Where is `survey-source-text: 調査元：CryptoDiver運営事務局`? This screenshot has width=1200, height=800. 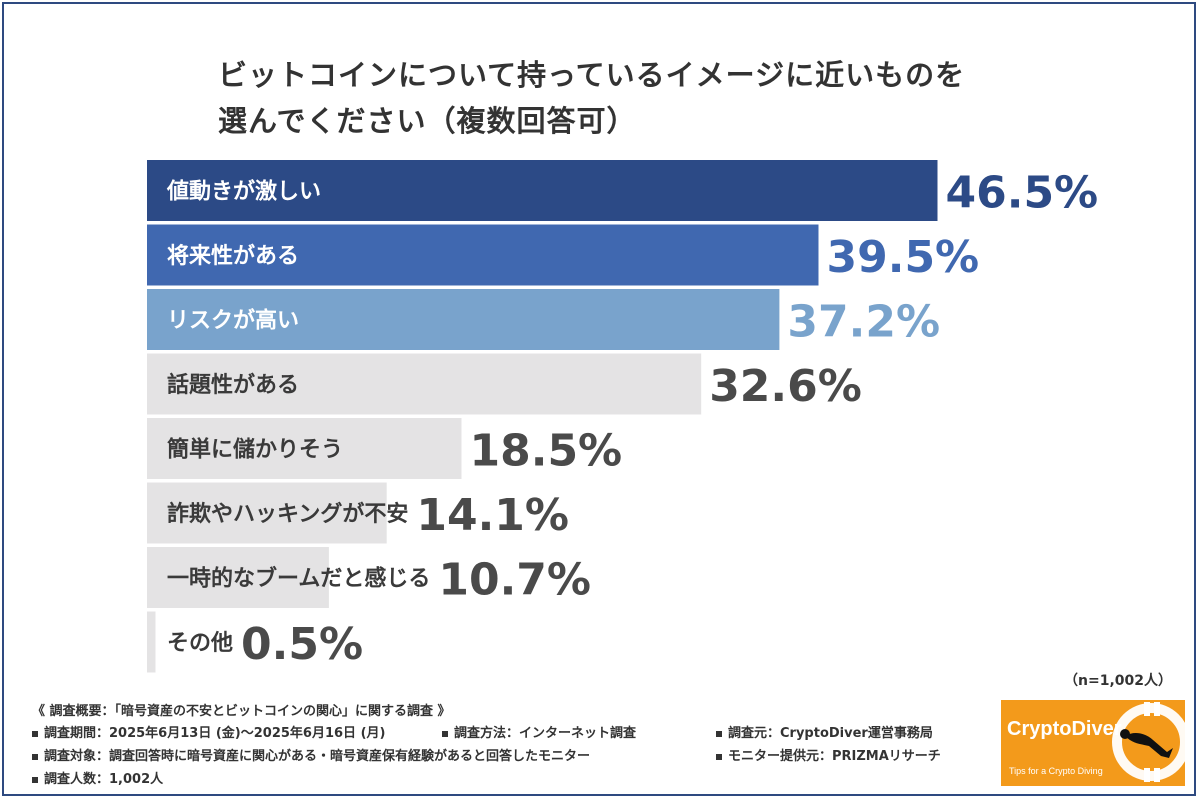 survey-source-text: 調査元：CryptoDiver運営事務局 is located at coordinates (830, 733).